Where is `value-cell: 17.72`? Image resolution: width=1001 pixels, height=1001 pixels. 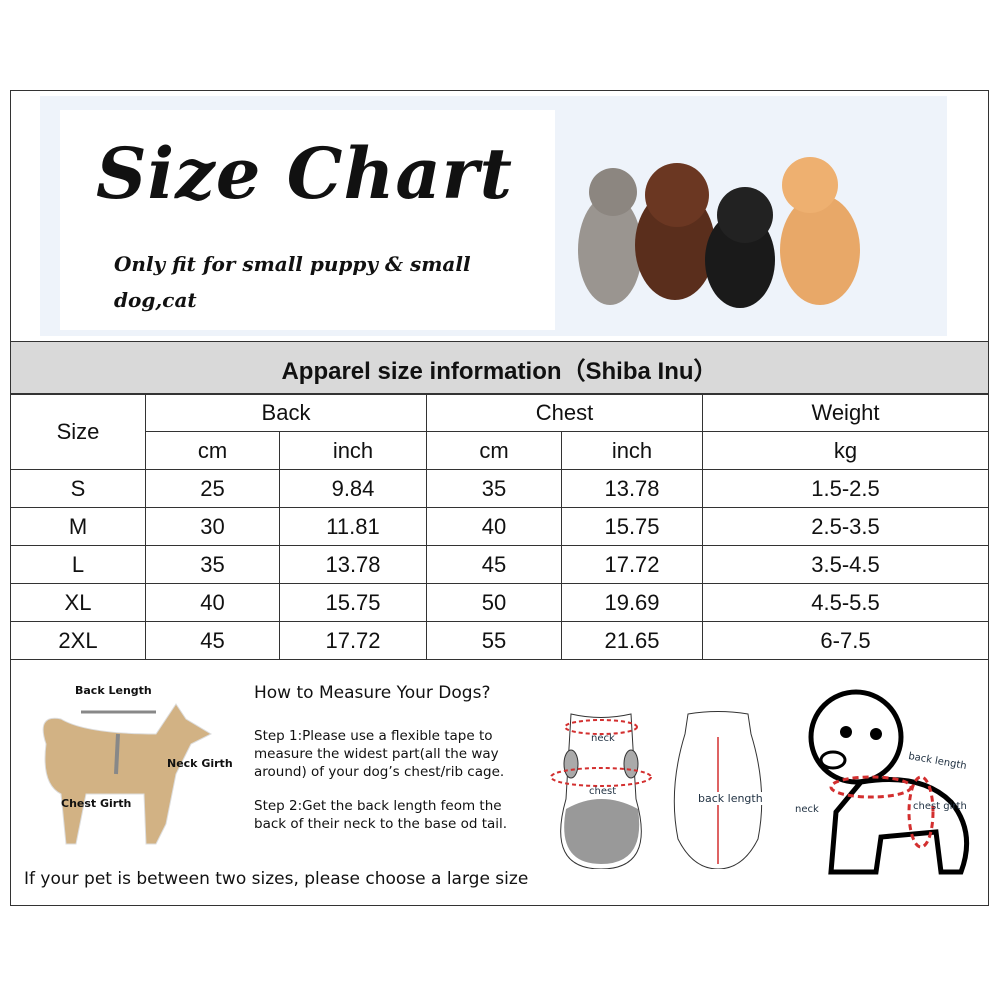 value-cell: 17.72 is located at coordinates (353, 640).